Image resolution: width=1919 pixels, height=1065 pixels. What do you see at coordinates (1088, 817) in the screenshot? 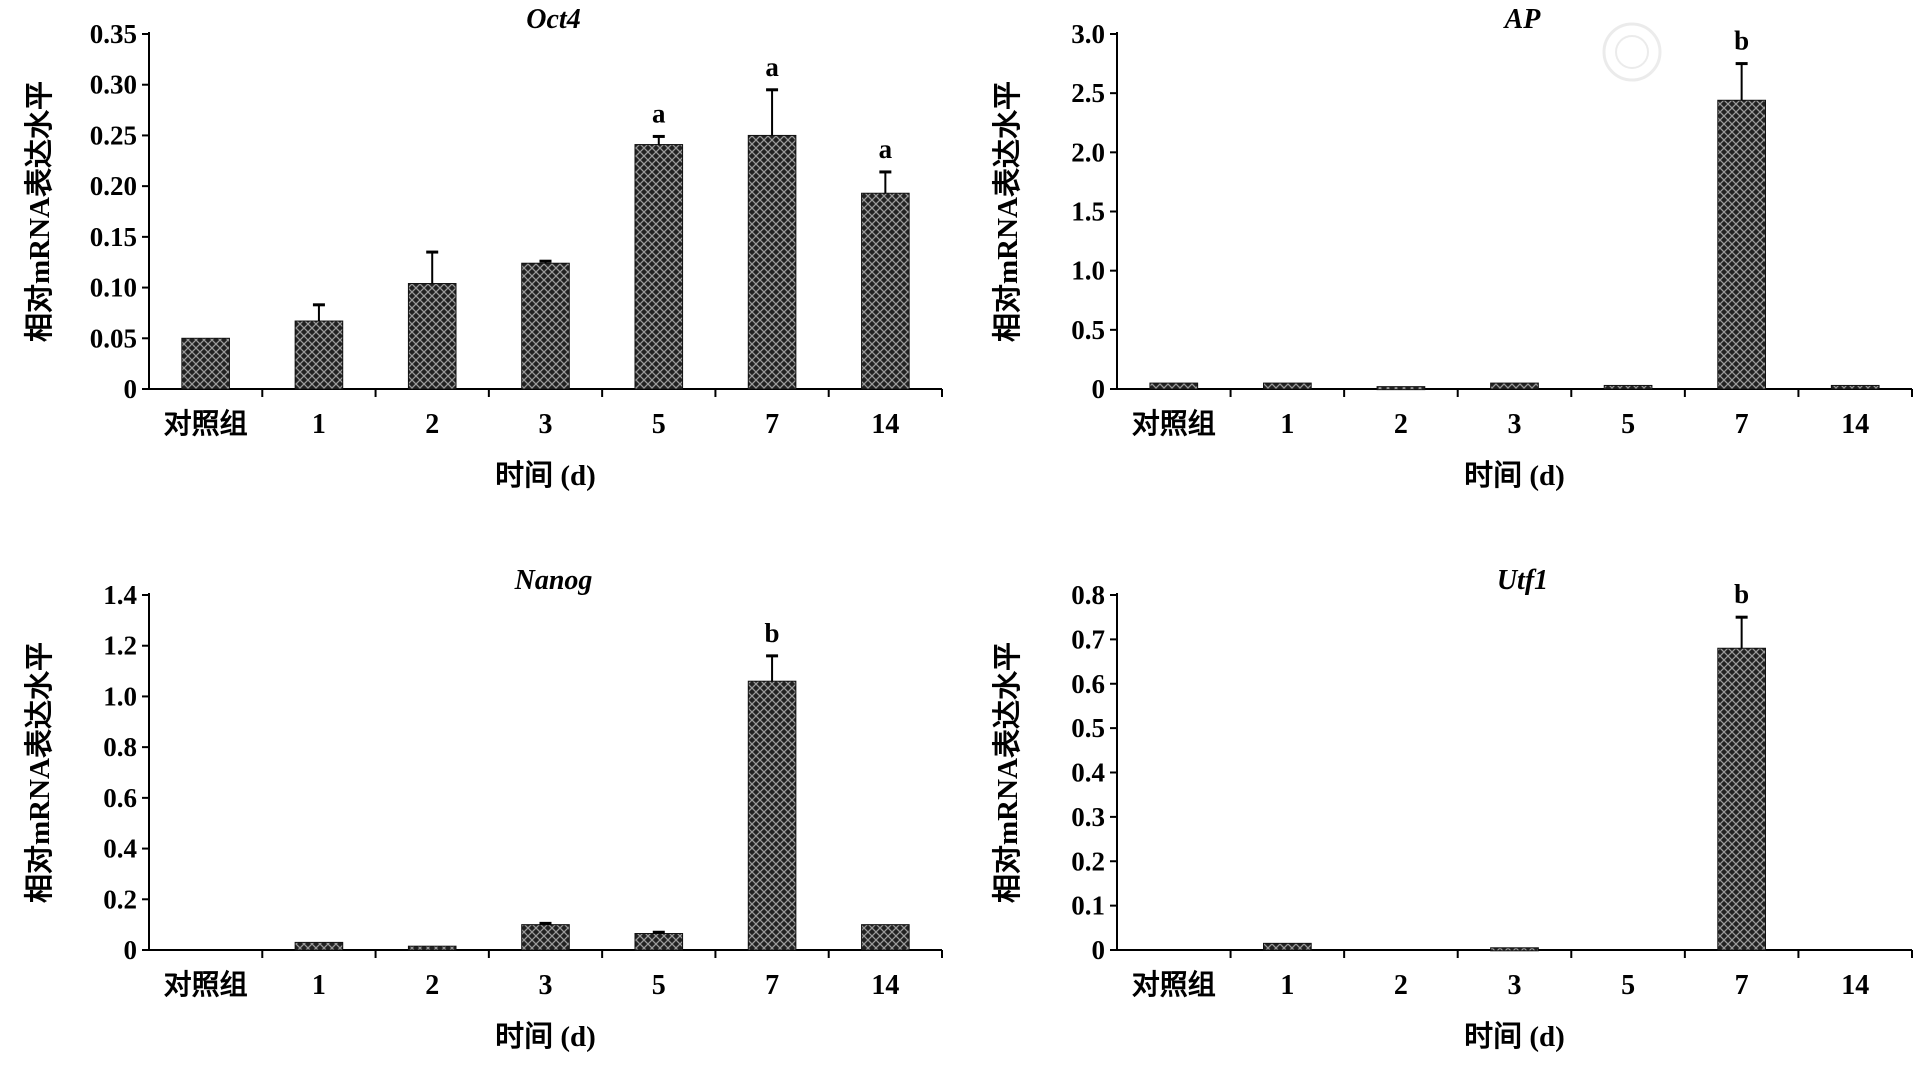
I see `y-tick-label: 0.3` at bounding box center [1088, 817].